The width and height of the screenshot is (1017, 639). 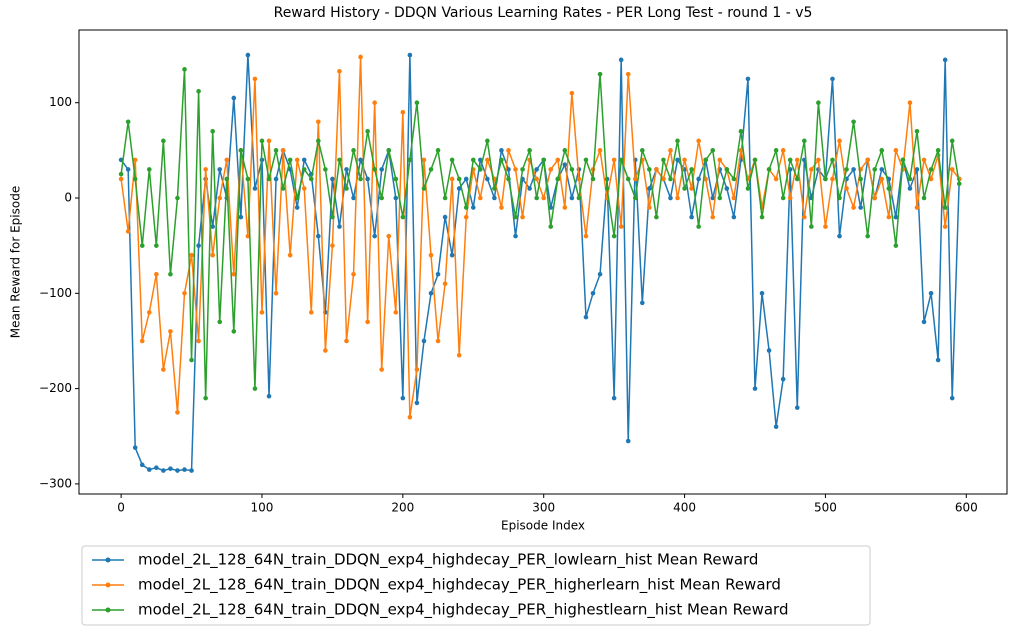 I want to click on y-tick-label: −300, so click(x=55, y=483).